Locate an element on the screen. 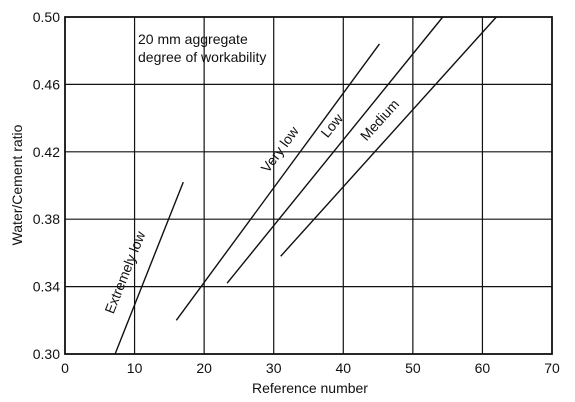 This screenshot has width=575, height=402. series-label: Very low is located at coordinates (280, 149).